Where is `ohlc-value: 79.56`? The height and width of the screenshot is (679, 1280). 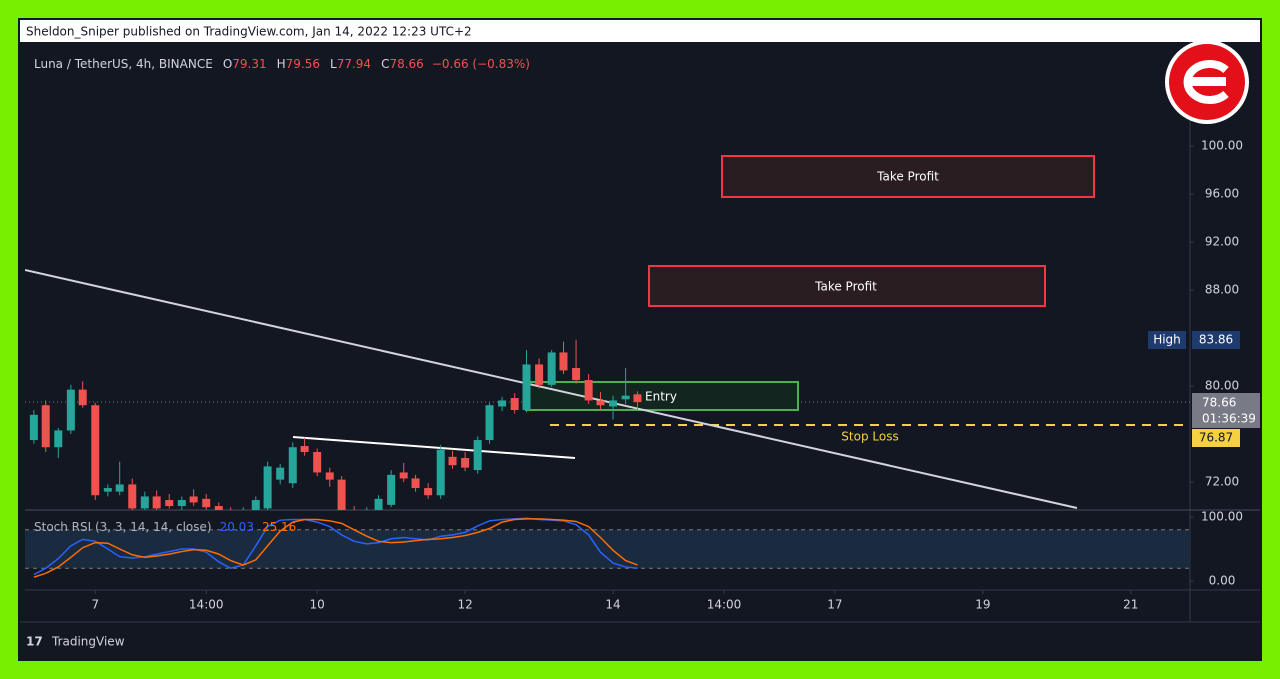
ohlc-value: 79.56 is located at coordinates (303, 64).